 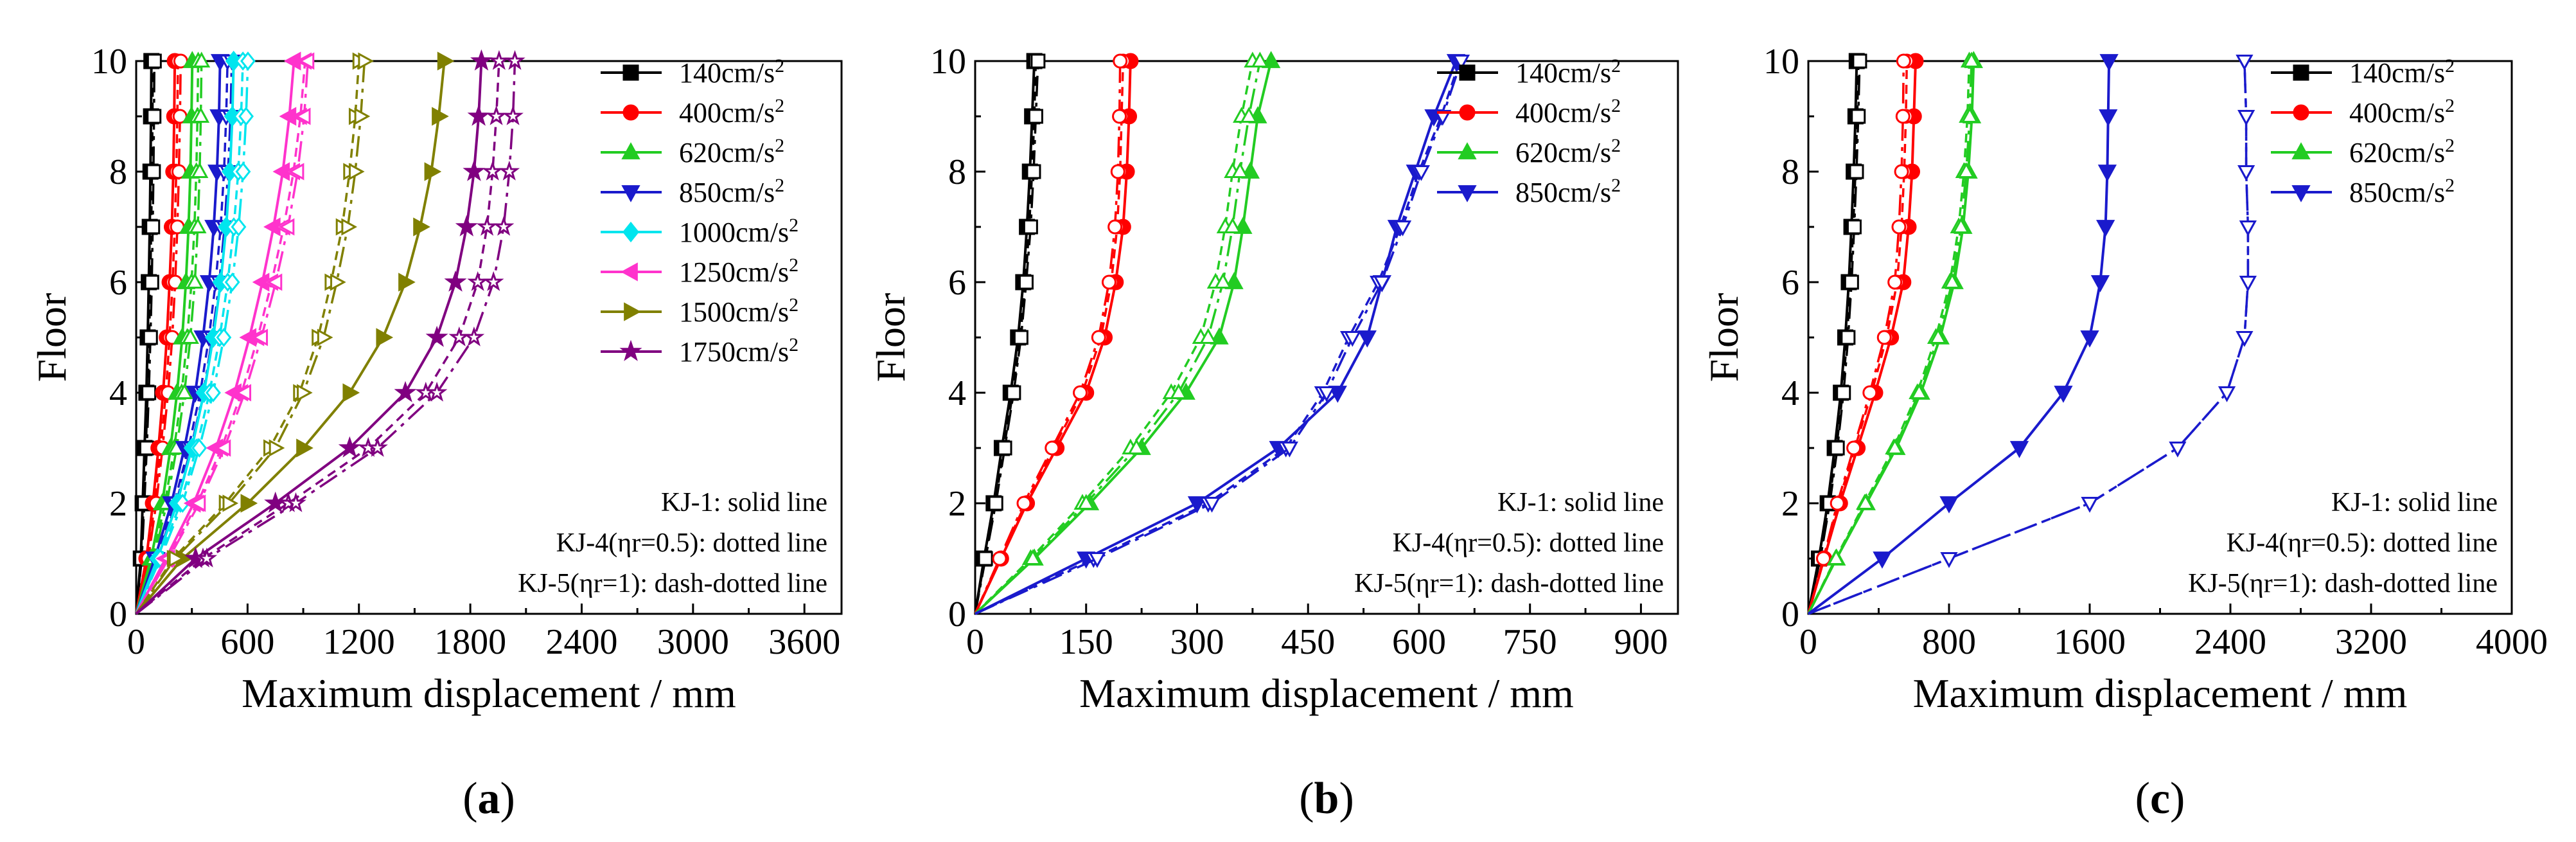 What do you see at coordinates (1117, 172) in the screenshot?
I see `data-point-b-1-kj5` at bounding box center [1117, 172].